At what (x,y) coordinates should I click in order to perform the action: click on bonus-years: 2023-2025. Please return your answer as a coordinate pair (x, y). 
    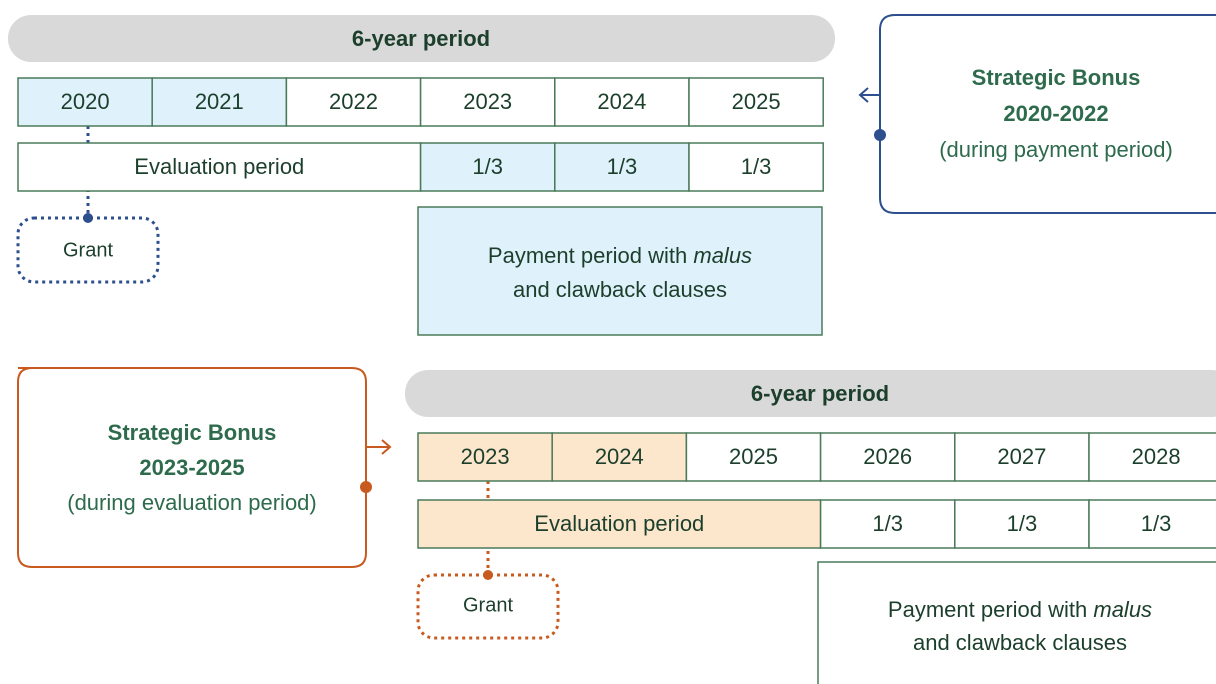
    Looking at the image, I should click on (191, 467).